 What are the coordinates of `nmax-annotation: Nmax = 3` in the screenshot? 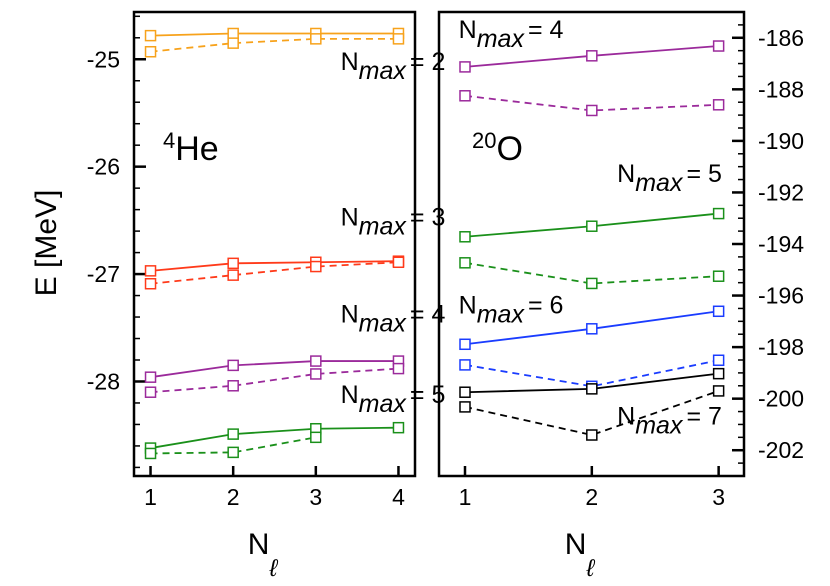 It's located at (393, 222).